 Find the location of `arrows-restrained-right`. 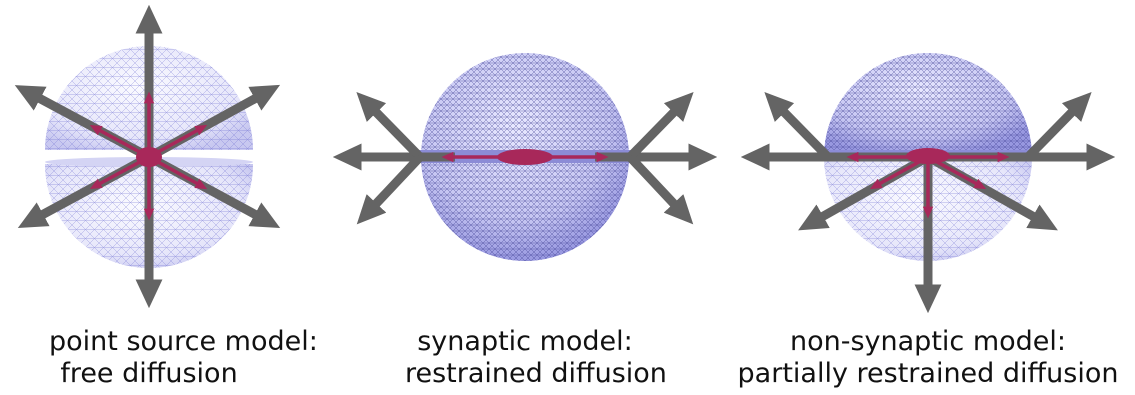

arrows-restrained-right is located at coordinates (656, 158).